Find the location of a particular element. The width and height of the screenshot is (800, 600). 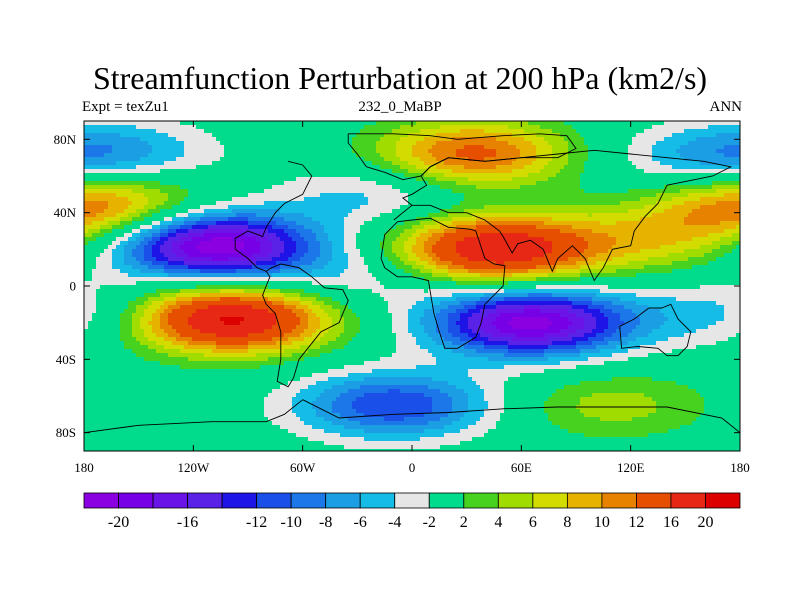

colorbar-label: 16 is located at coordinates (671, 522).